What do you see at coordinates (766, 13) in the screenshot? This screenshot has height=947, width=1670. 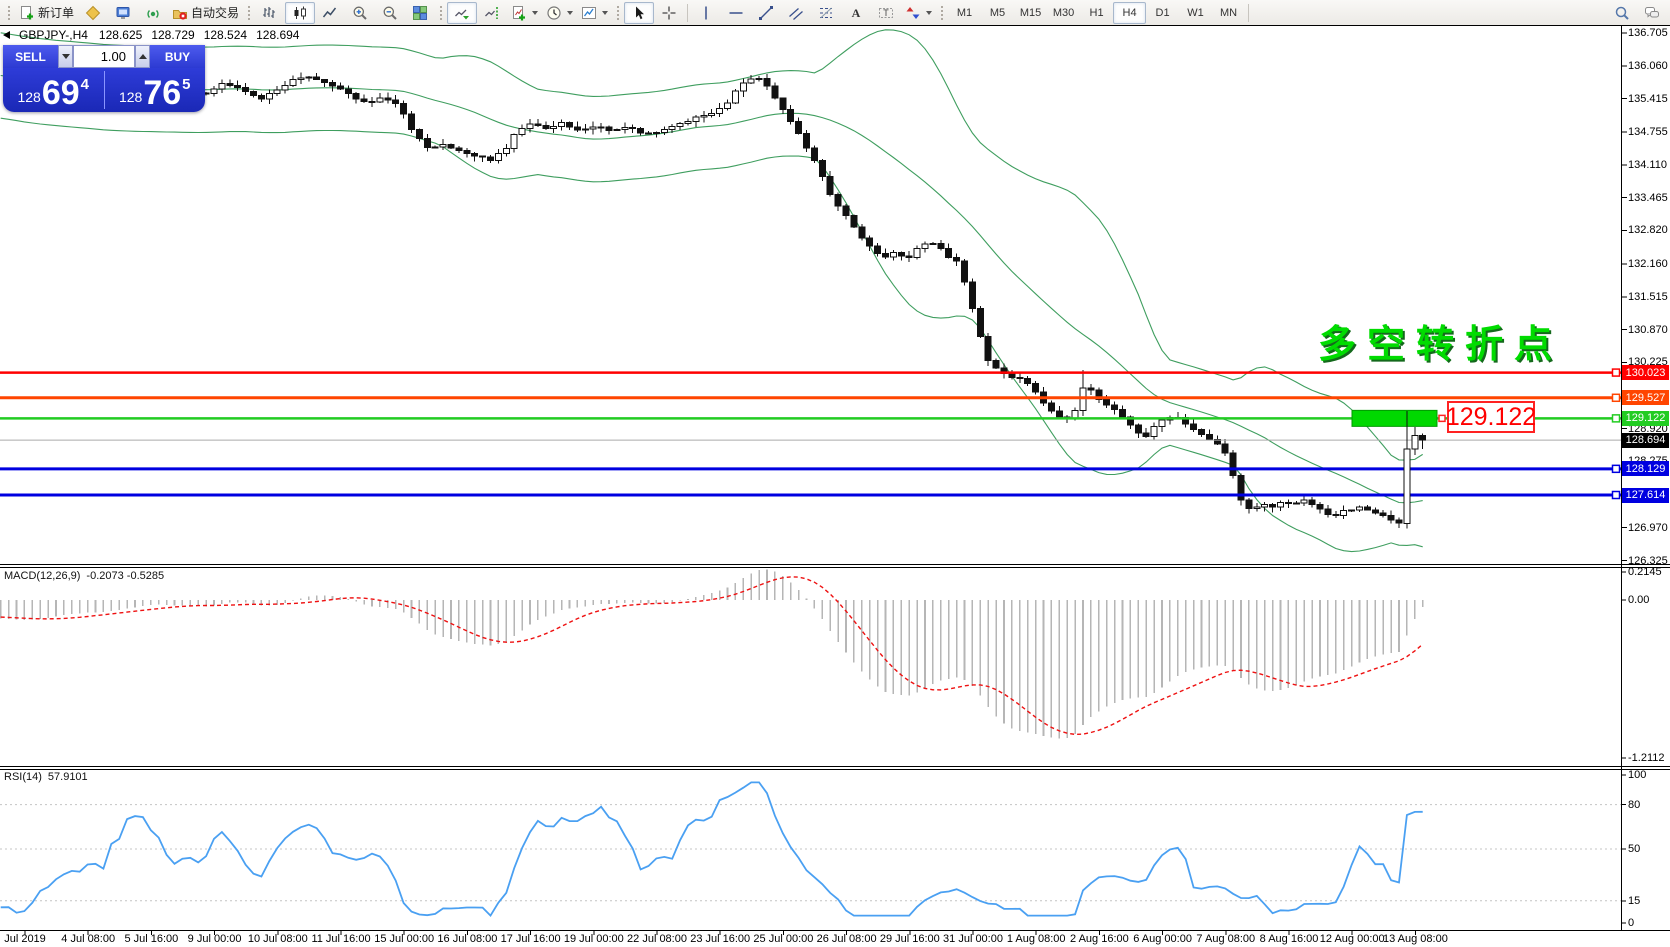 I see `trendline-button` at bounding box center [766, 13].